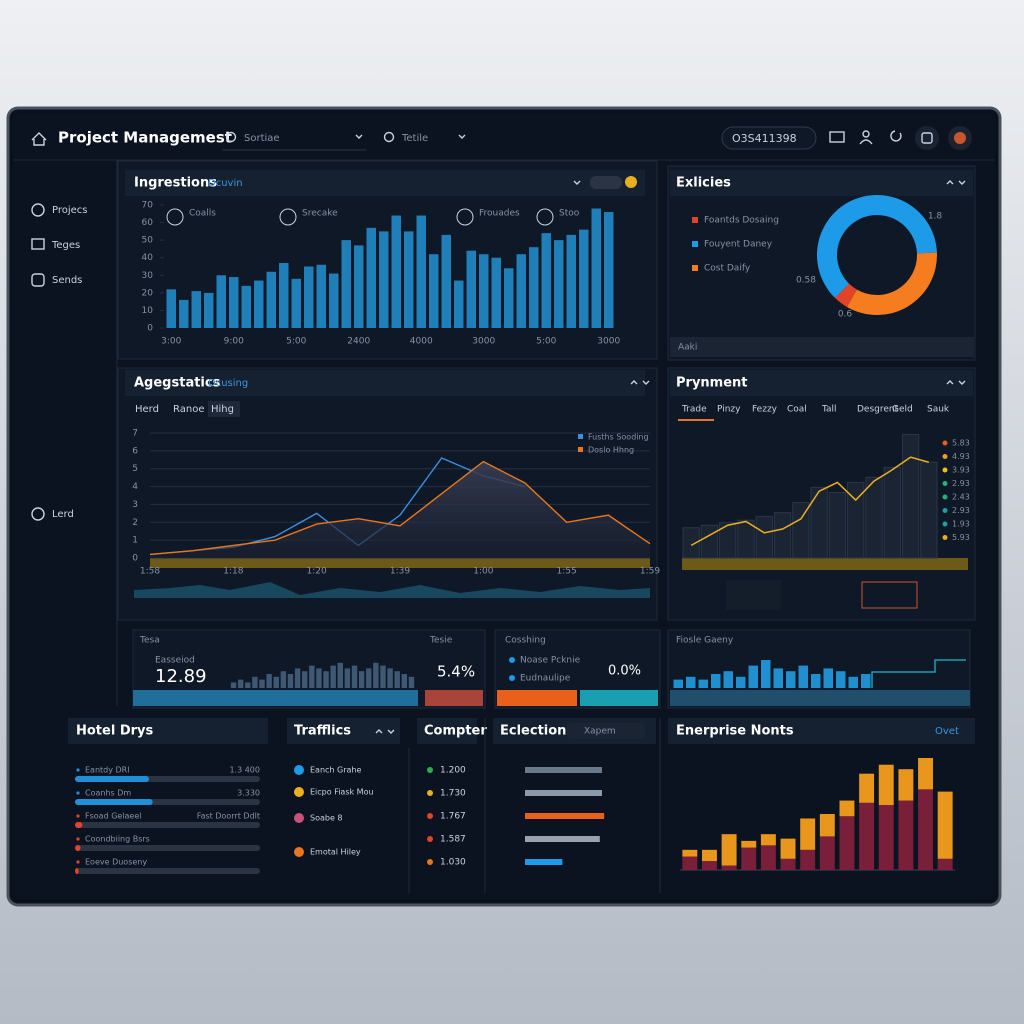 This screenshot has height=1024, width=1024. I want to click on list-item: Eicpo Fiask Mou, so click(342, 792).